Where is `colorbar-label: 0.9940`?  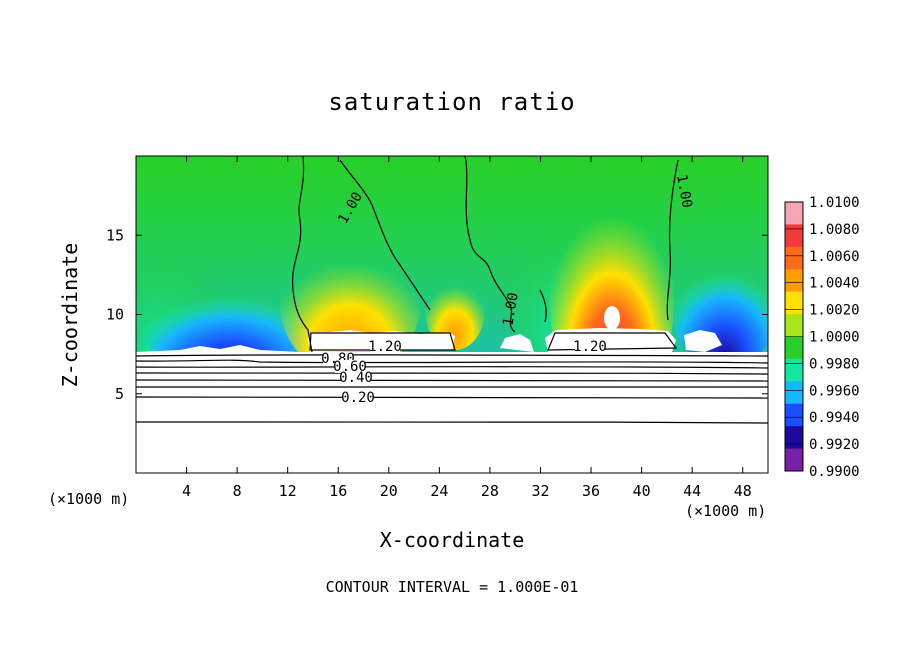 colorbar-label: 0.9940 is located at coordinates (834, 418).